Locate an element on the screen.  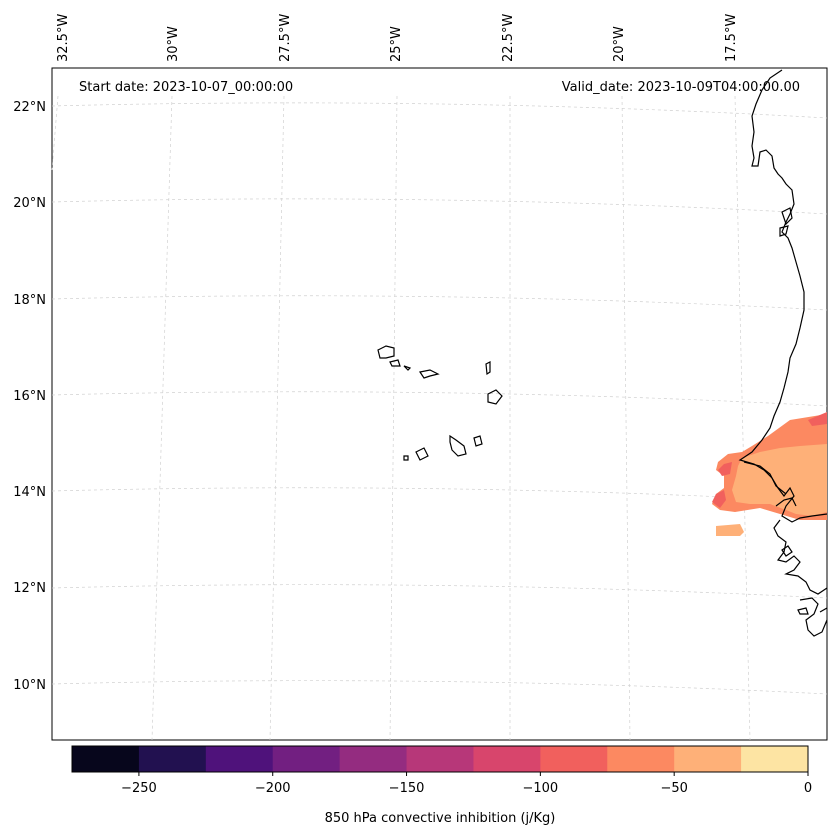
cape-verde-sal is located at coordinates (488, 368).